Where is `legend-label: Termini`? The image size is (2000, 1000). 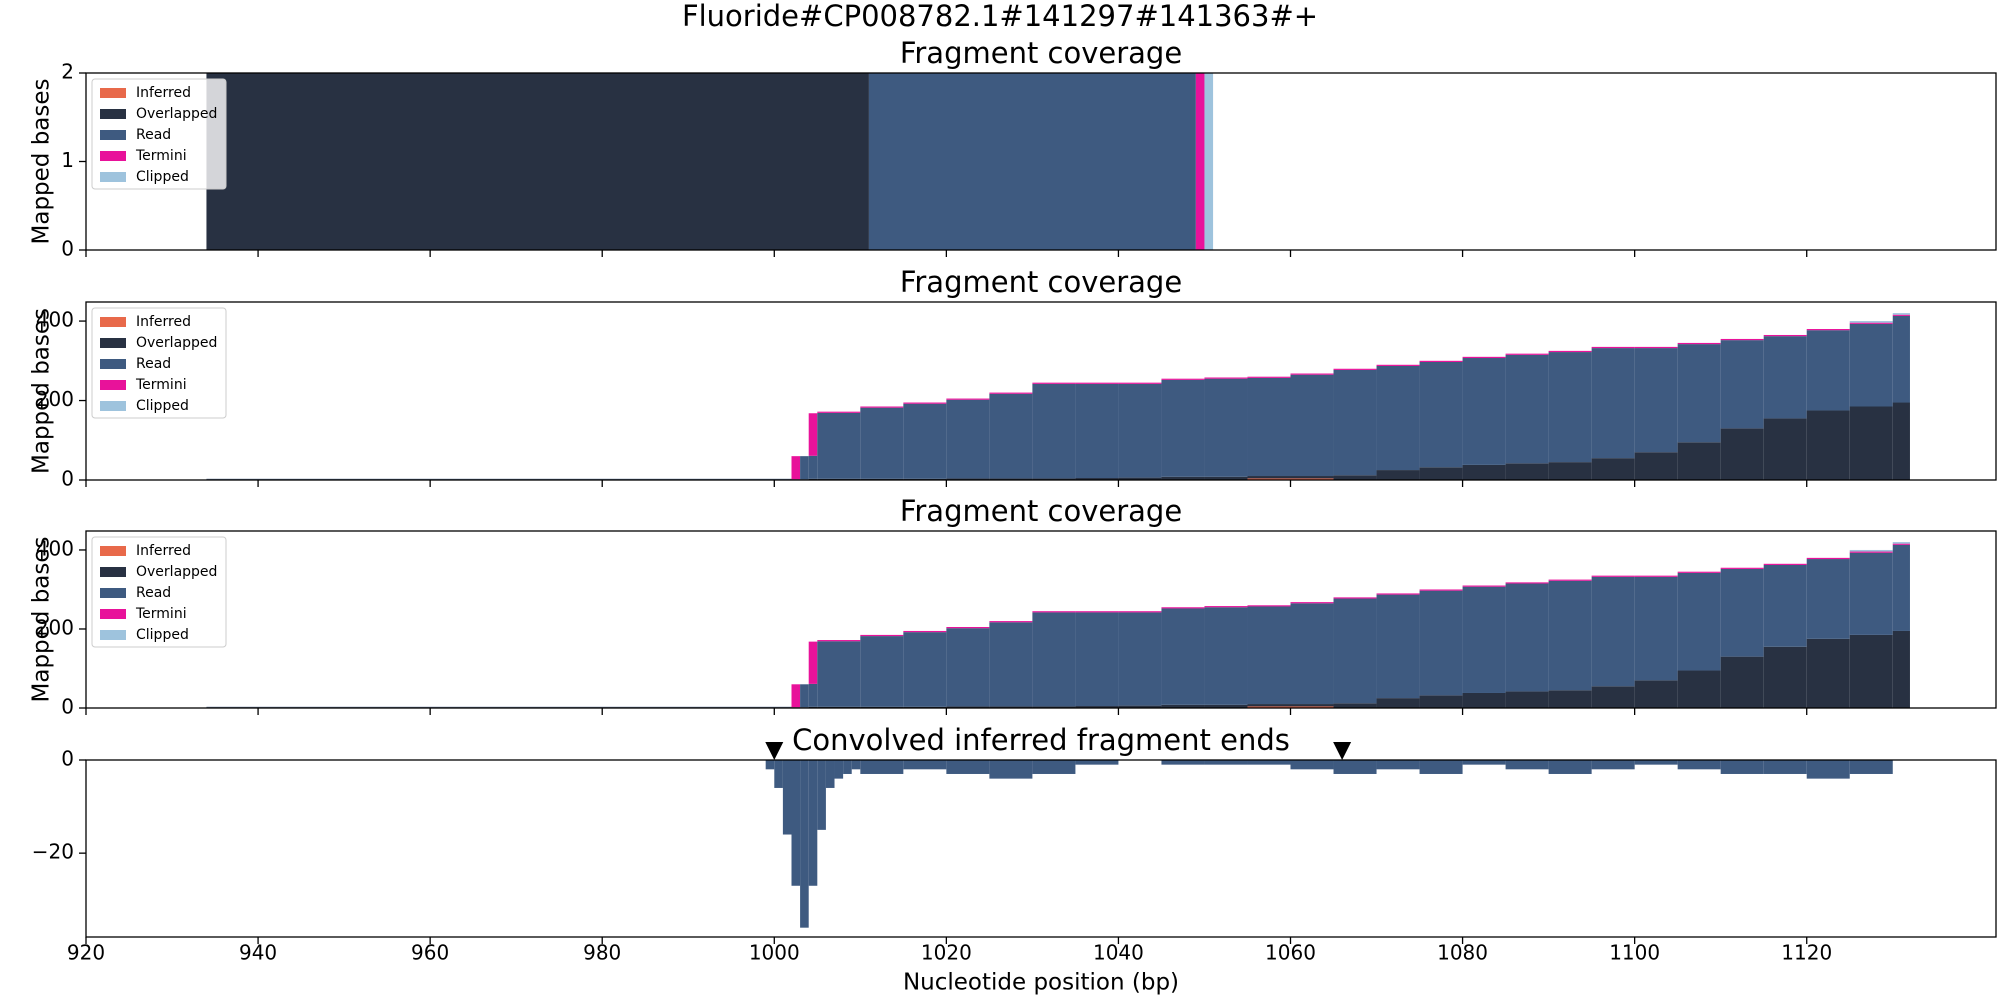 legend-label: Termini is located at coordinates (161, 385).